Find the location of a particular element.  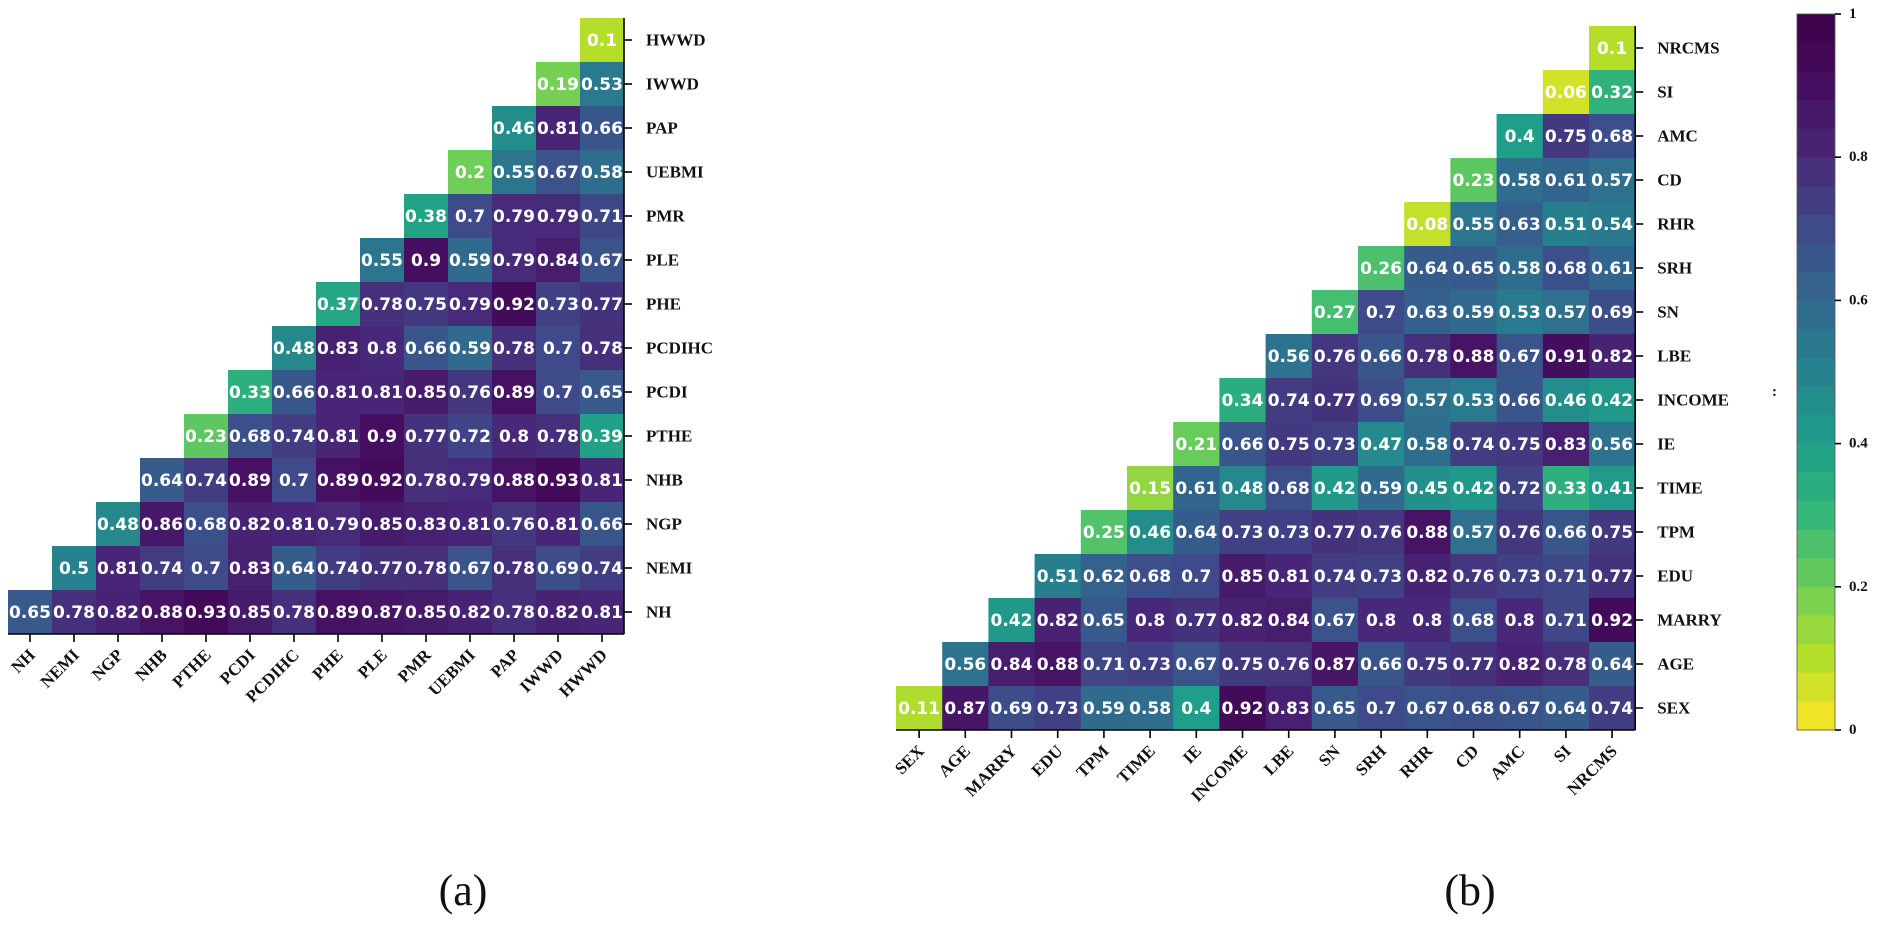

cell-value: 0.76 is located at coordinates (1289, 665).